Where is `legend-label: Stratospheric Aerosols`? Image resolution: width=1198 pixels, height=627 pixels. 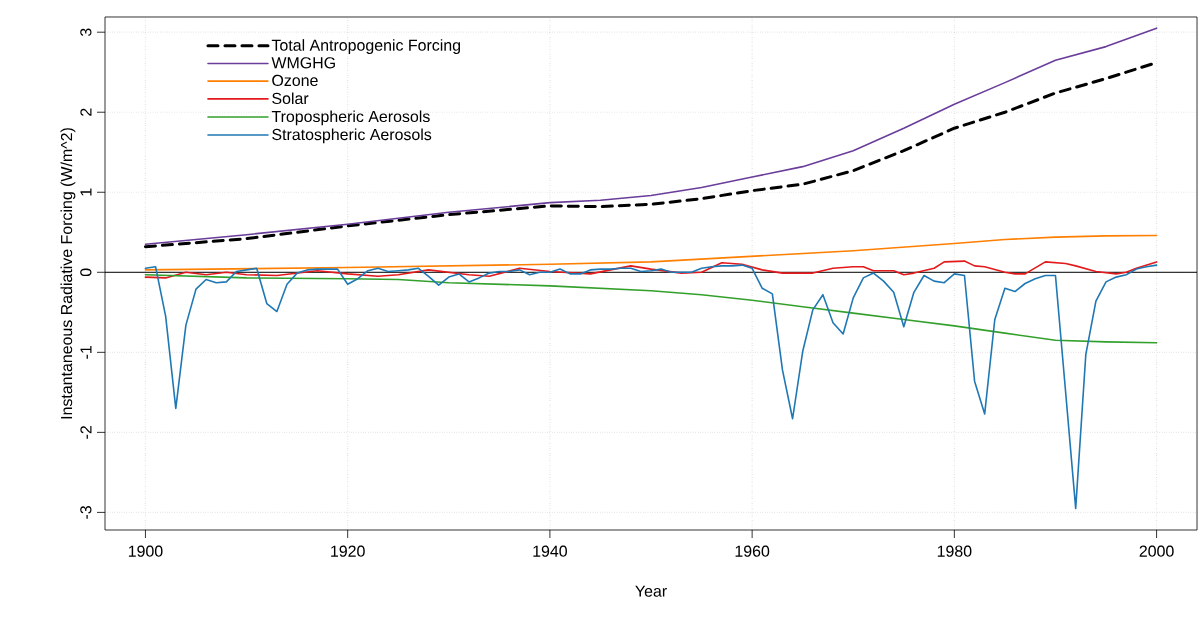 legend-label: Stratospheric Aerosols is located at coordinates (352, 136).